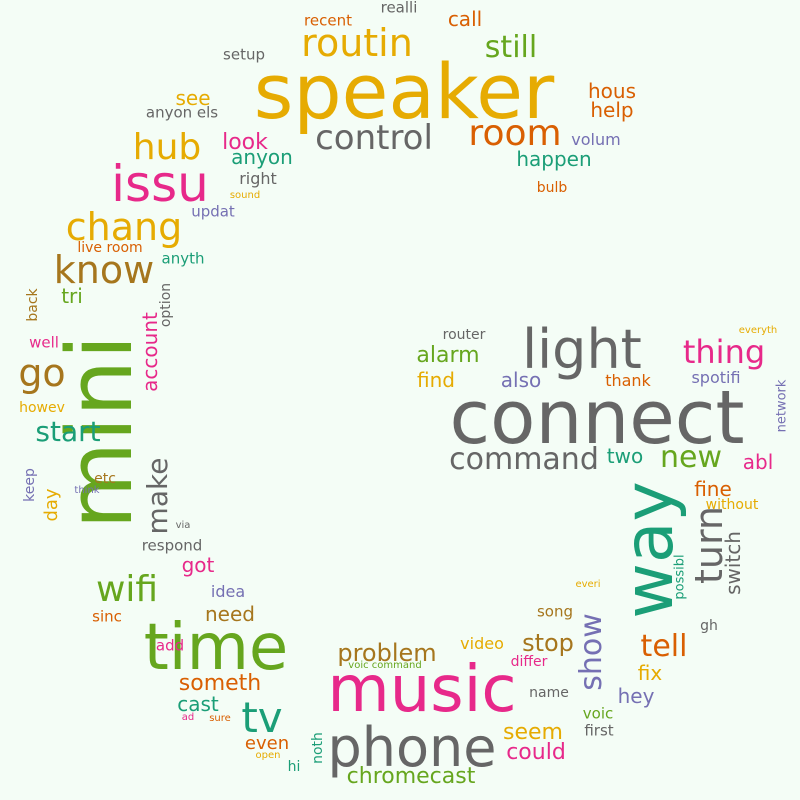 The width and height of the screenshot is (800, 800). What do you see at coordinates (157, 496) in the screenshot?
I see `word-make: make` at bounding box center [157, 496].